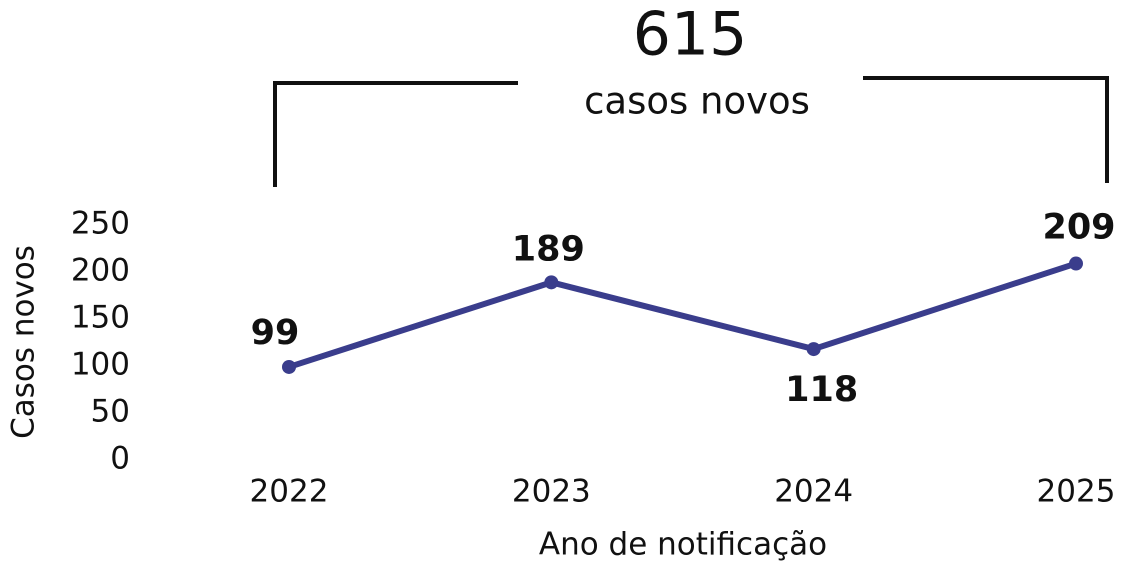 The image size is (1121, 568). What do you see at coordinates (690, 35) in the screenshot?
I see `annotation-total: 615` at bounding box center [690, 35].